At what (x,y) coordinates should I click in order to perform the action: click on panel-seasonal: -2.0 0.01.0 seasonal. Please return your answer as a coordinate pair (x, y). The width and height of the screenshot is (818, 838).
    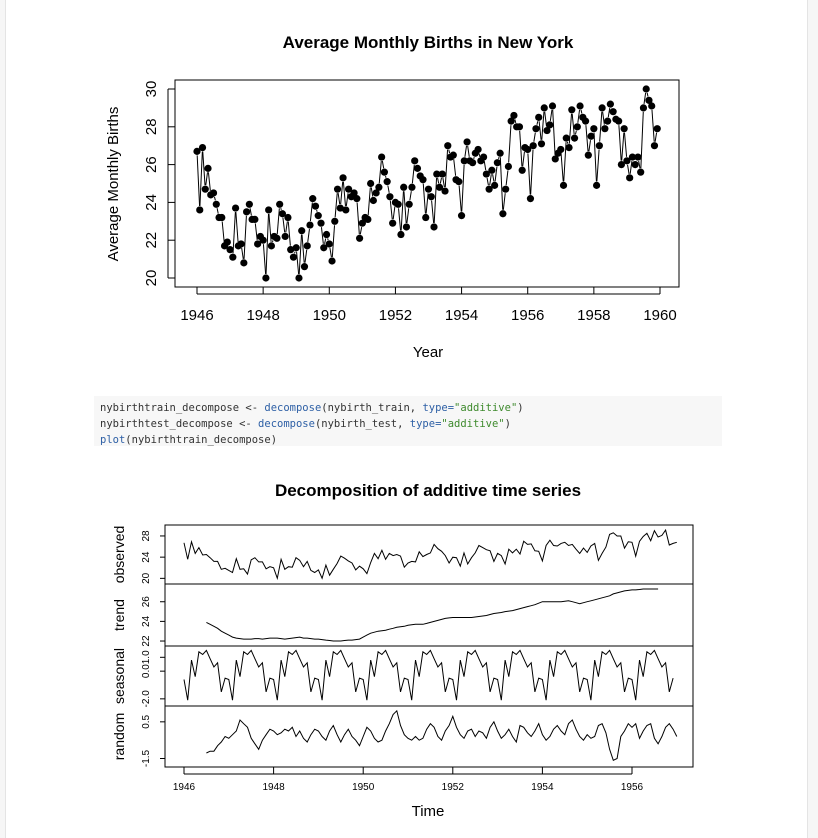
    Looking at the image, I should click on (402, 676).